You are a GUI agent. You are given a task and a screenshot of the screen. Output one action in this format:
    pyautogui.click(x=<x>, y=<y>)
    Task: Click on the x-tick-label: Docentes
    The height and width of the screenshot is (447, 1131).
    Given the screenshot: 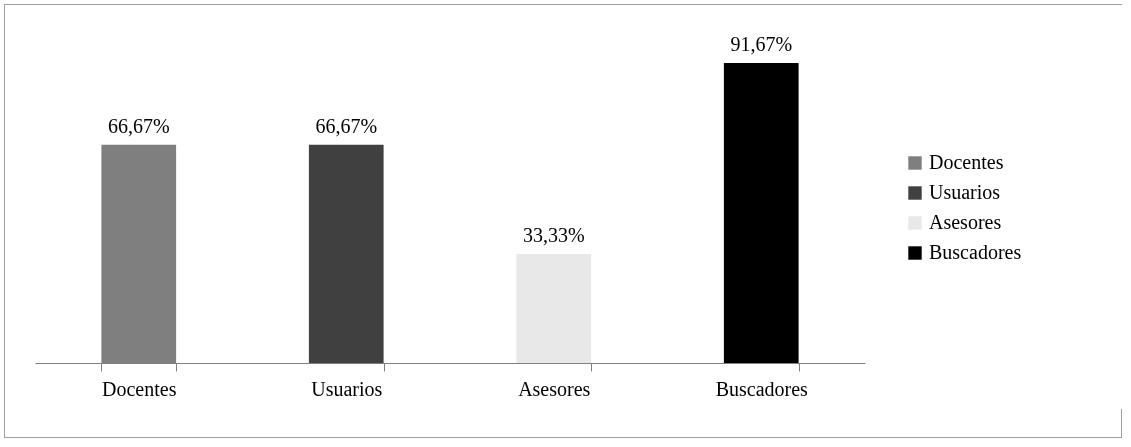 What is the action you would take?
    pyautogui.click(x=139, y=388)
    